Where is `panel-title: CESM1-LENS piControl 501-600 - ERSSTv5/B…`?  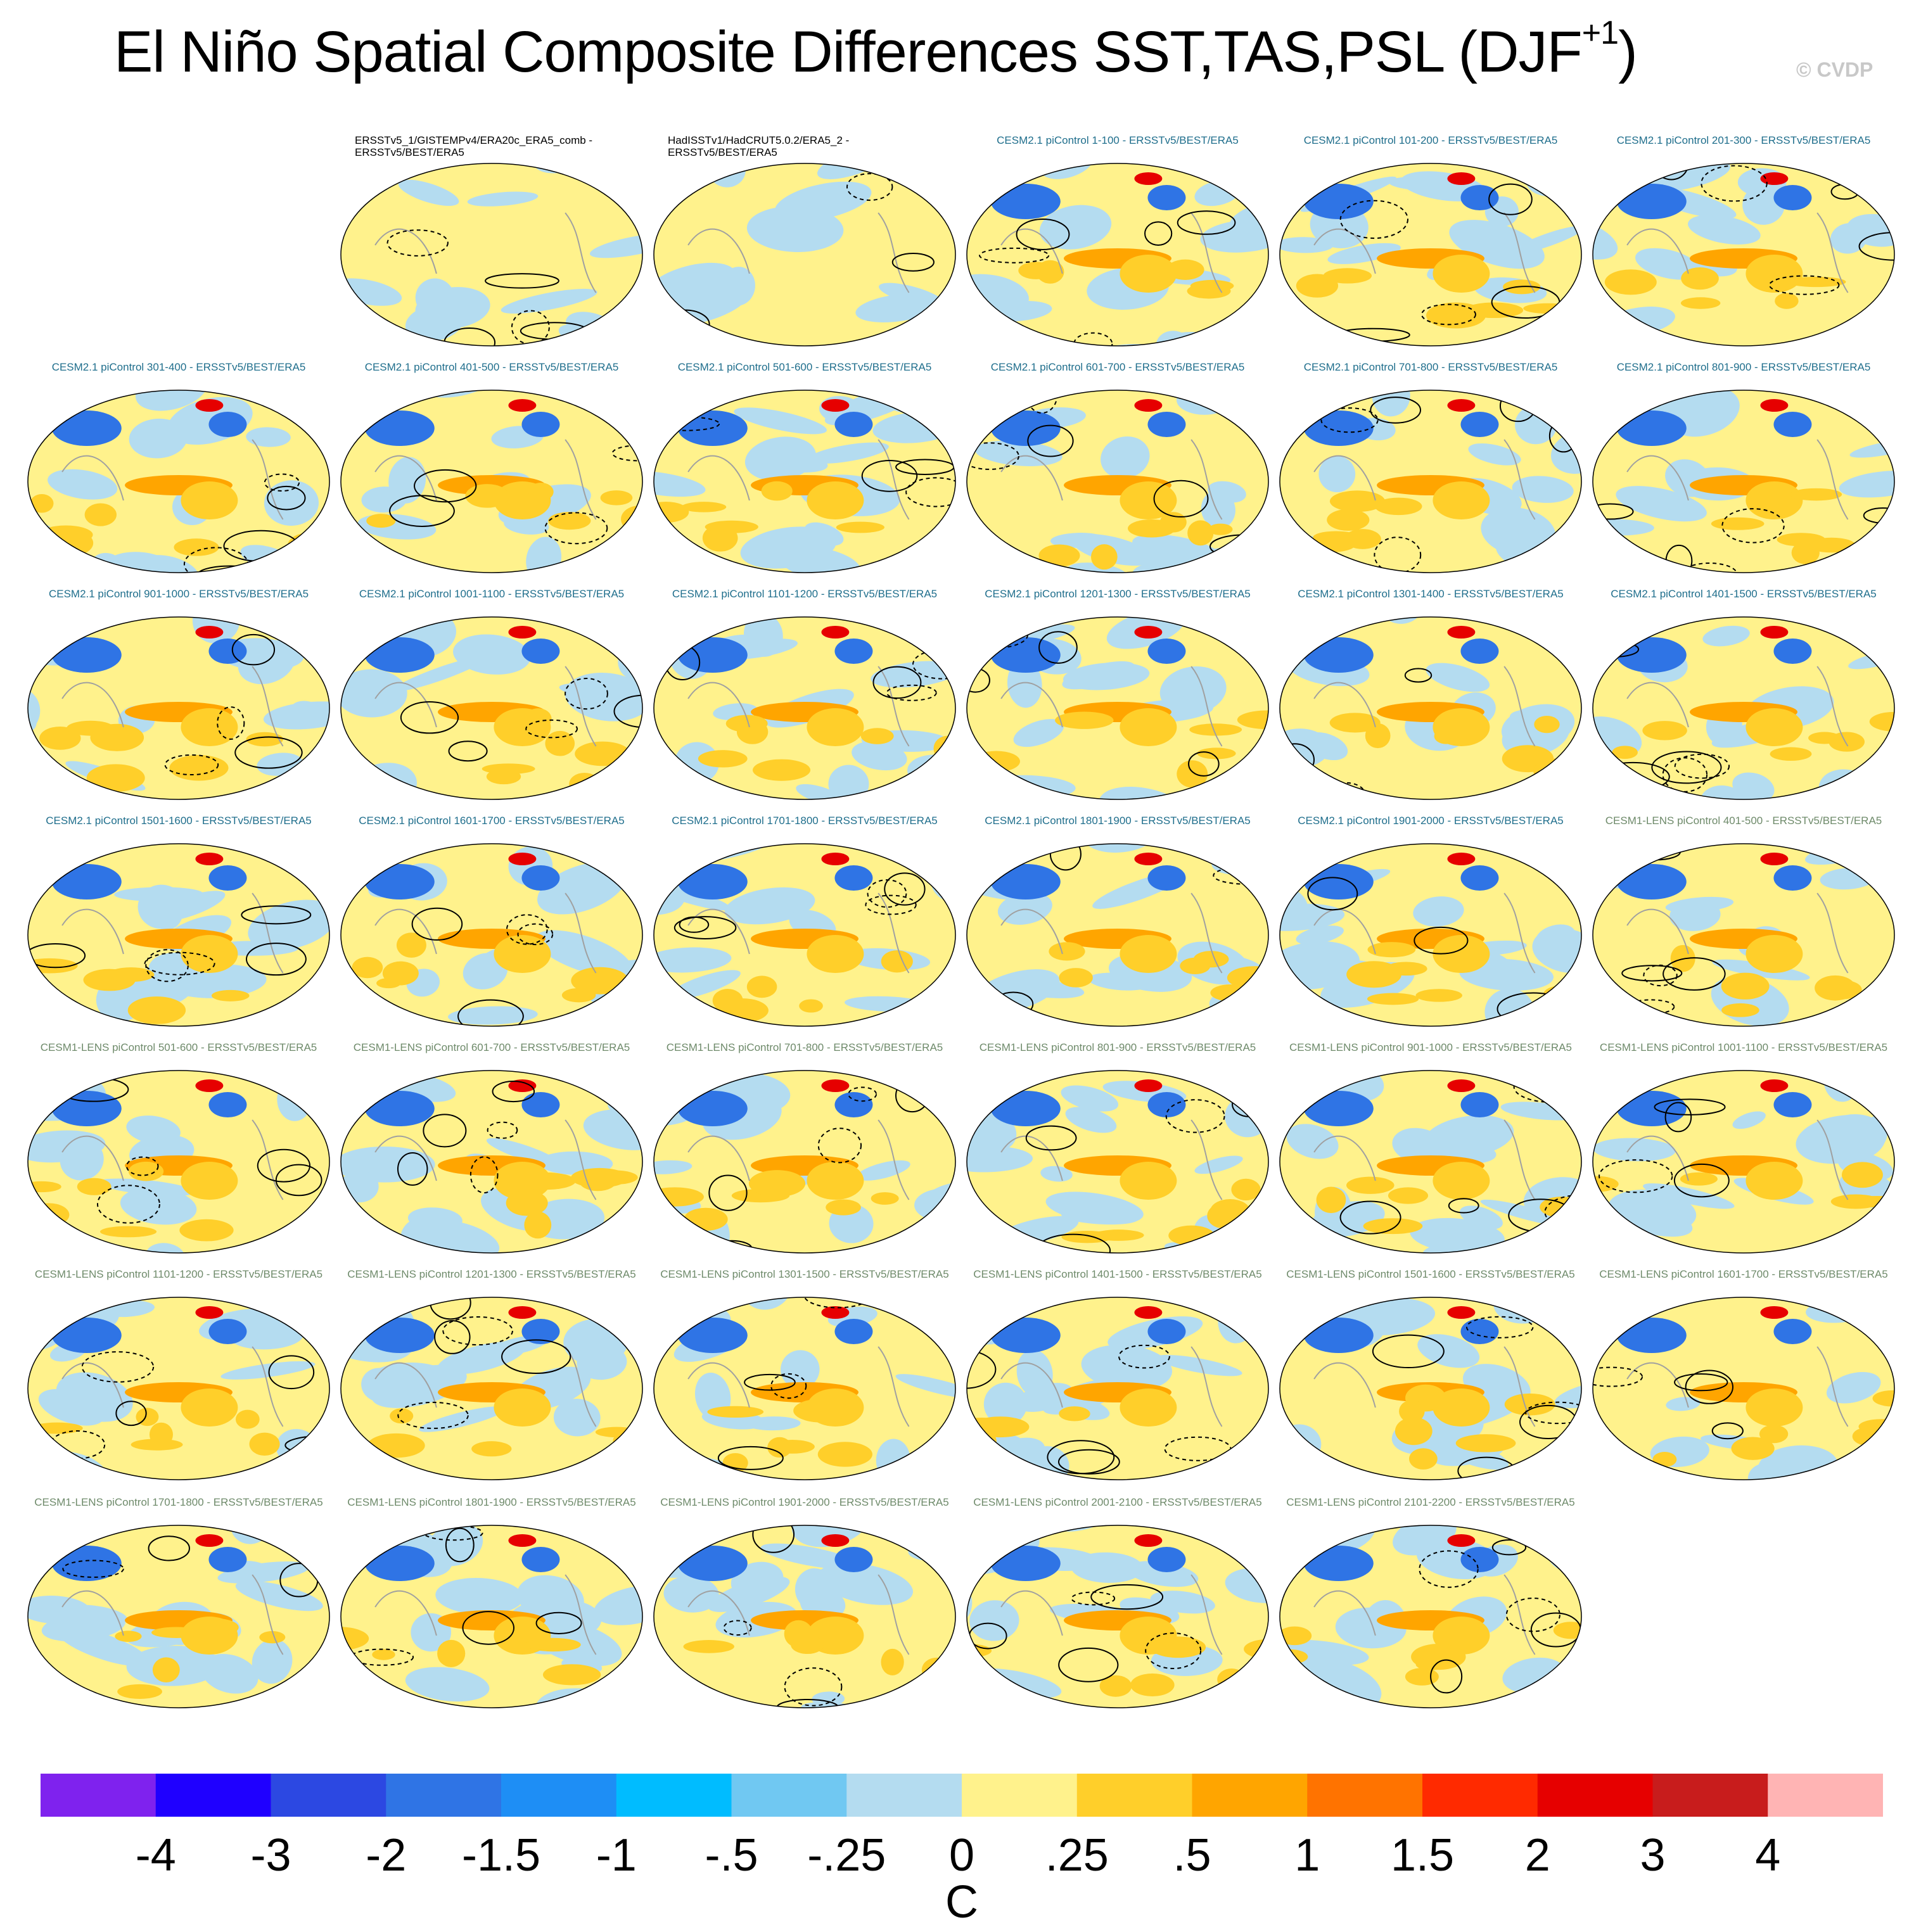
panel-title: CESM1-LENS piControl 501-600 - ERSSTv5/B… is located at coordinates (178, 1047).